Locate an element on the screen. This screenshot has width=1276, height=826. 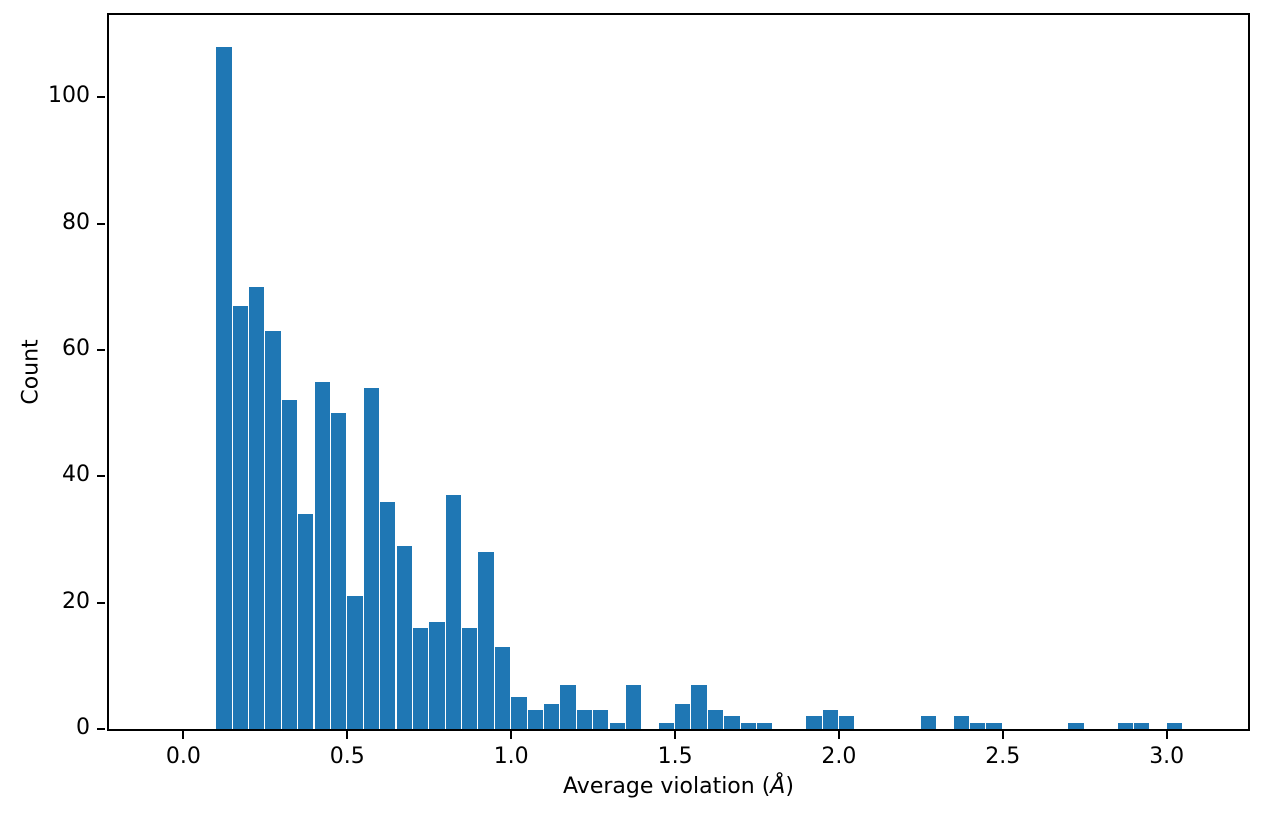
x-tick-label: 1.0 is located at coordinates (511, 756).